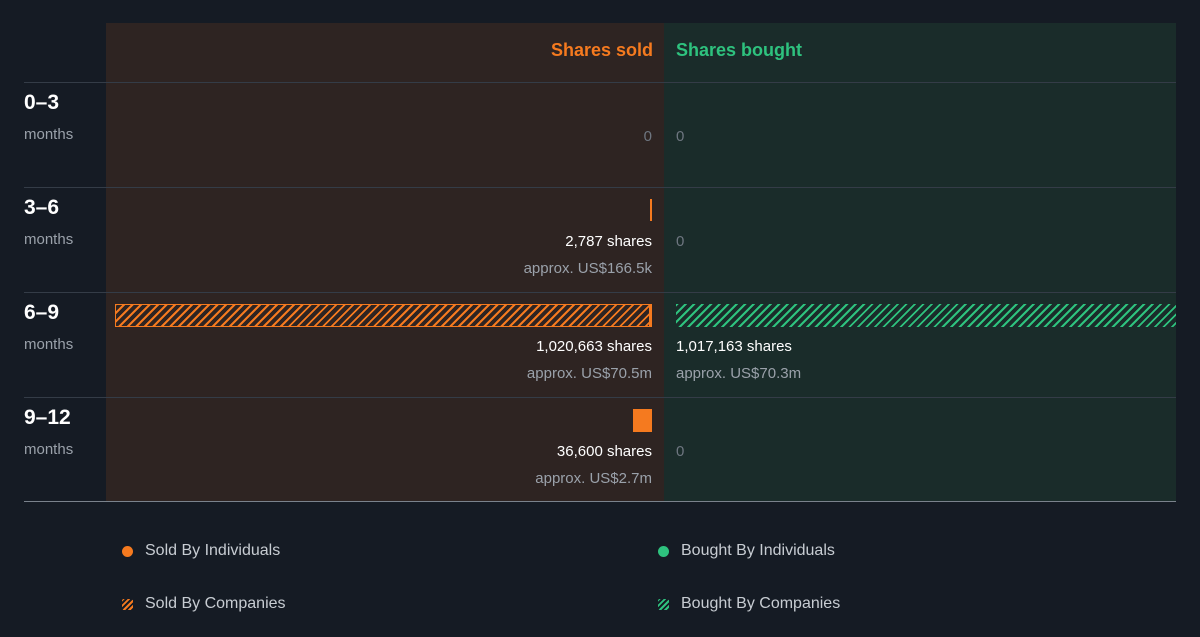 Image resolution: width=1200 pixels, height=637 pixels. I want to click on axis-line, so click(600, 501).